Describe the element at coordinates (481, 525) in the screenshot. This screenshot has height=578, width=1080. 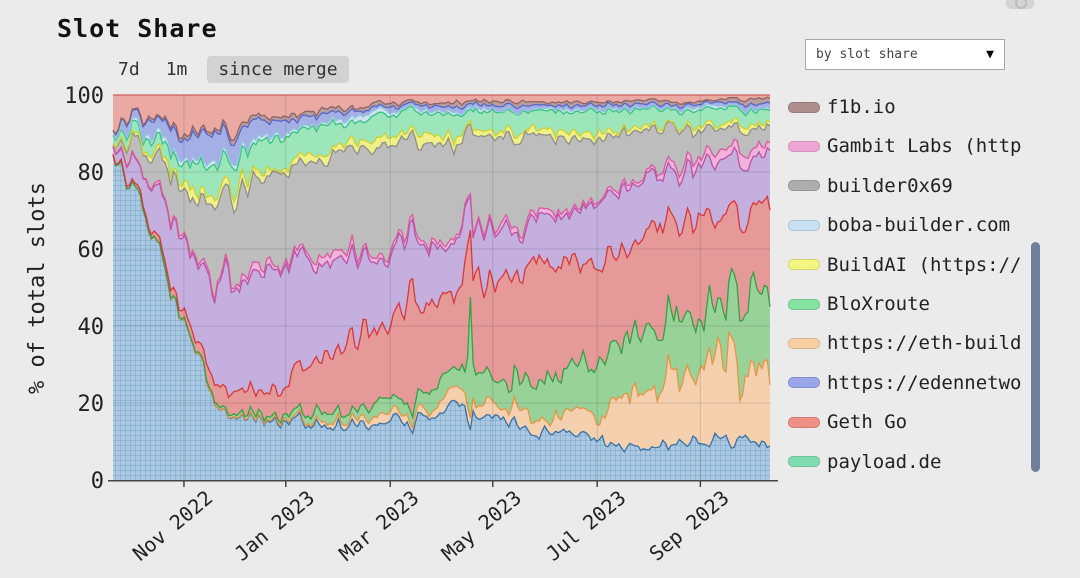
I see `x-tick-label: May 2023` at that location.